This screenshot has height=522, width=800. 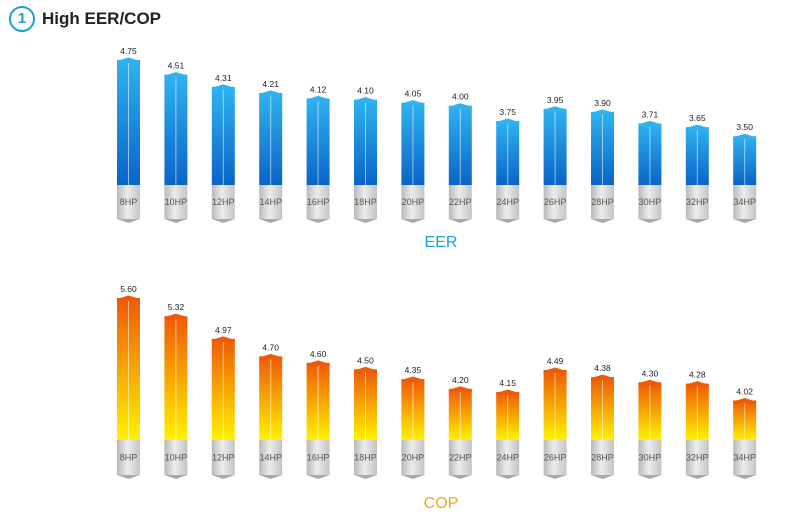 I want to click on cop-category-label: 18HP, so click(x=365, y=458).